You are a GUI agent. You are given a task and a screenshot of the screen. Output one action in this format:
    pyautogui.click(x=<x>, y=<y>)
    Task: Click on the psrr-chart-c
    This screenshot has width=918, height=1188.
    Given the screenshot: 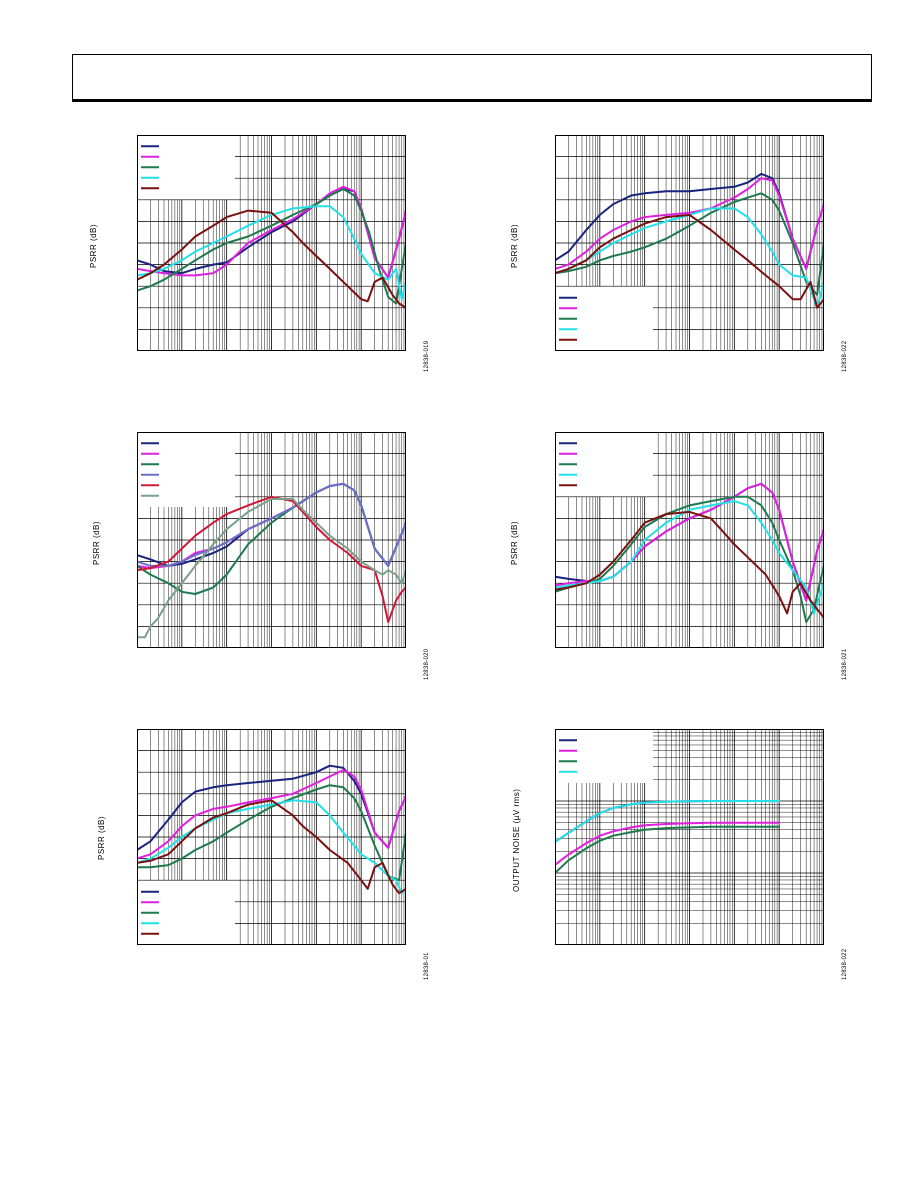 What is the action you would take?
    pyautogui.click(x=271, y=540)
    